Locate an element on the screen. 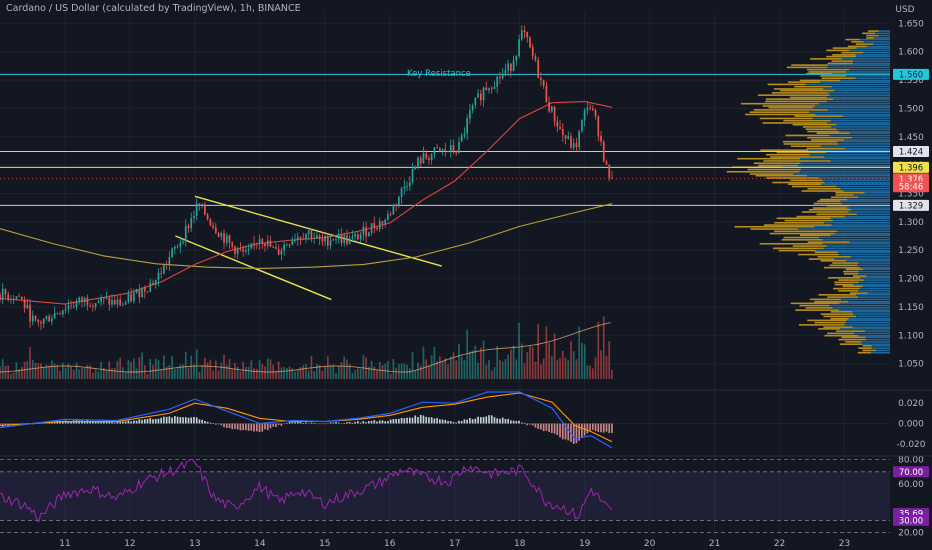 The width and height of the screenshot is (932, 550). time-tick-label: 13 is located at coordinates (194, 544).